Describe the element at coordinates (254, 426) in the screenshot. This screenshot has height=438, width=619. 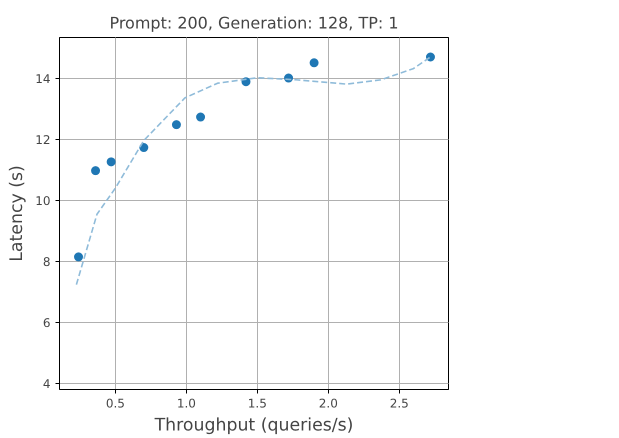
I see `x-axis-title: Throughput (queries/s)` at that location.